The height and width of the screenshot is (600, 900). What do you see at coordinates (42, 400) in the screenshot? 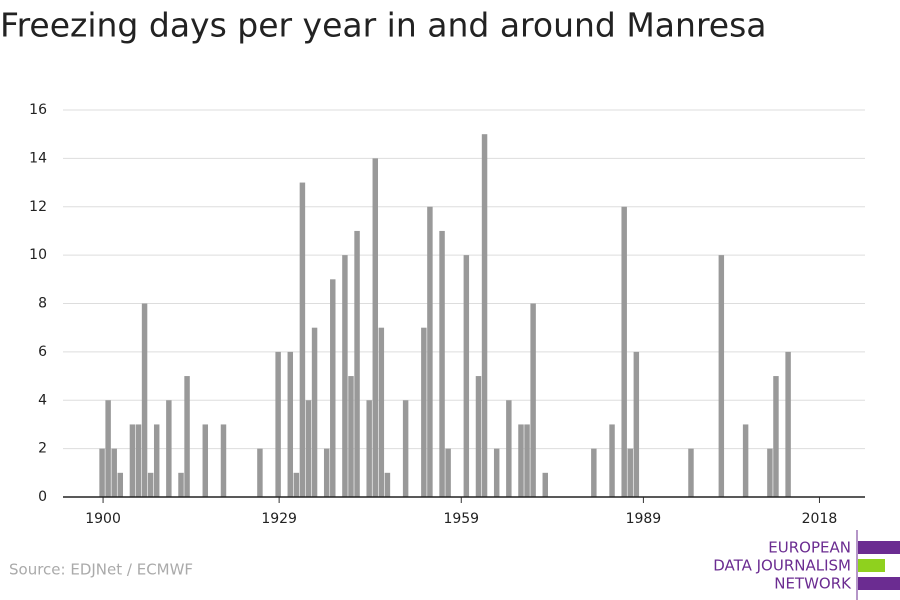
I see `y-tick-label: 4` at bounding box center [42, 400].